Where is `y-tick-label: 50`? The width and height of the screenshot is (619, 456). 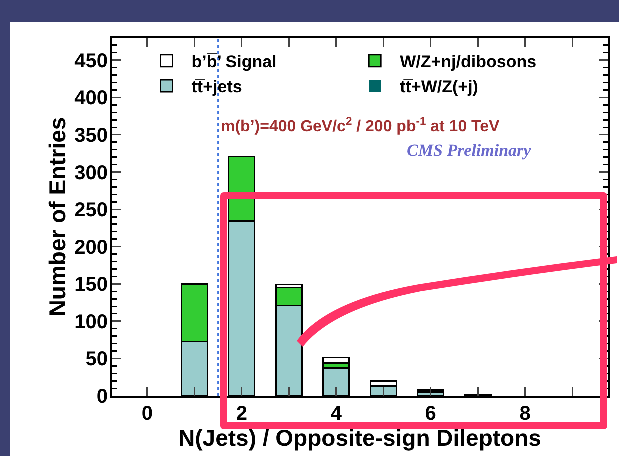 y-tick-label: 50 is located at coordinates (97, 359).